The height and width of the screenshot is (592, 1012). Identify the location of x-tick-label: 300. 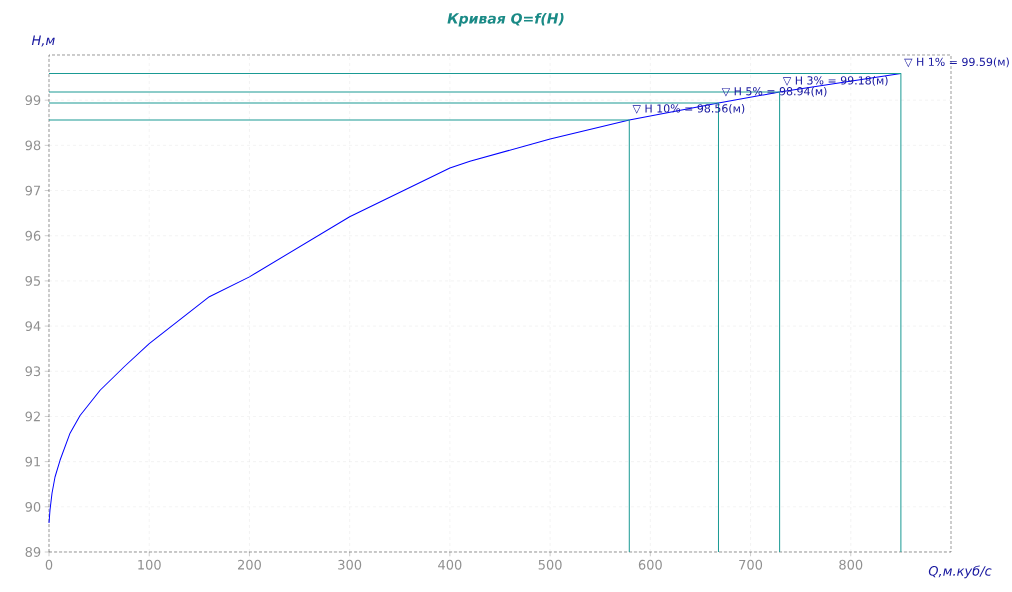
(350, 564).